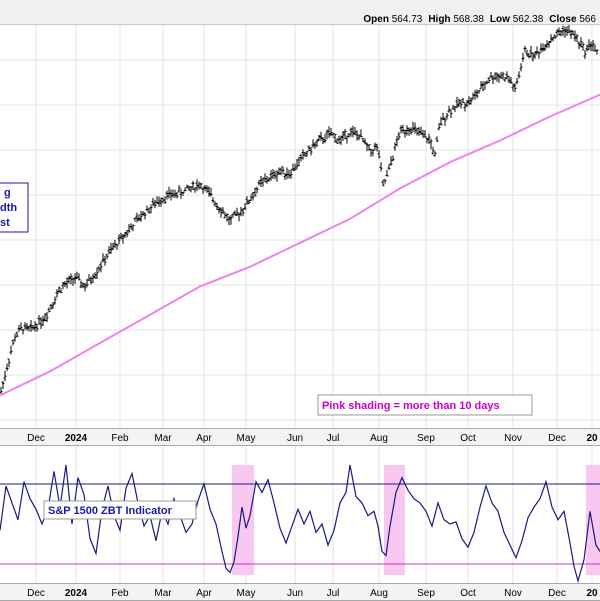 The image size is (600, 601). Describe the element at coordinates (295, 593) in the screenshot. I see `indicator-x-tick-label: Jun` at that location.